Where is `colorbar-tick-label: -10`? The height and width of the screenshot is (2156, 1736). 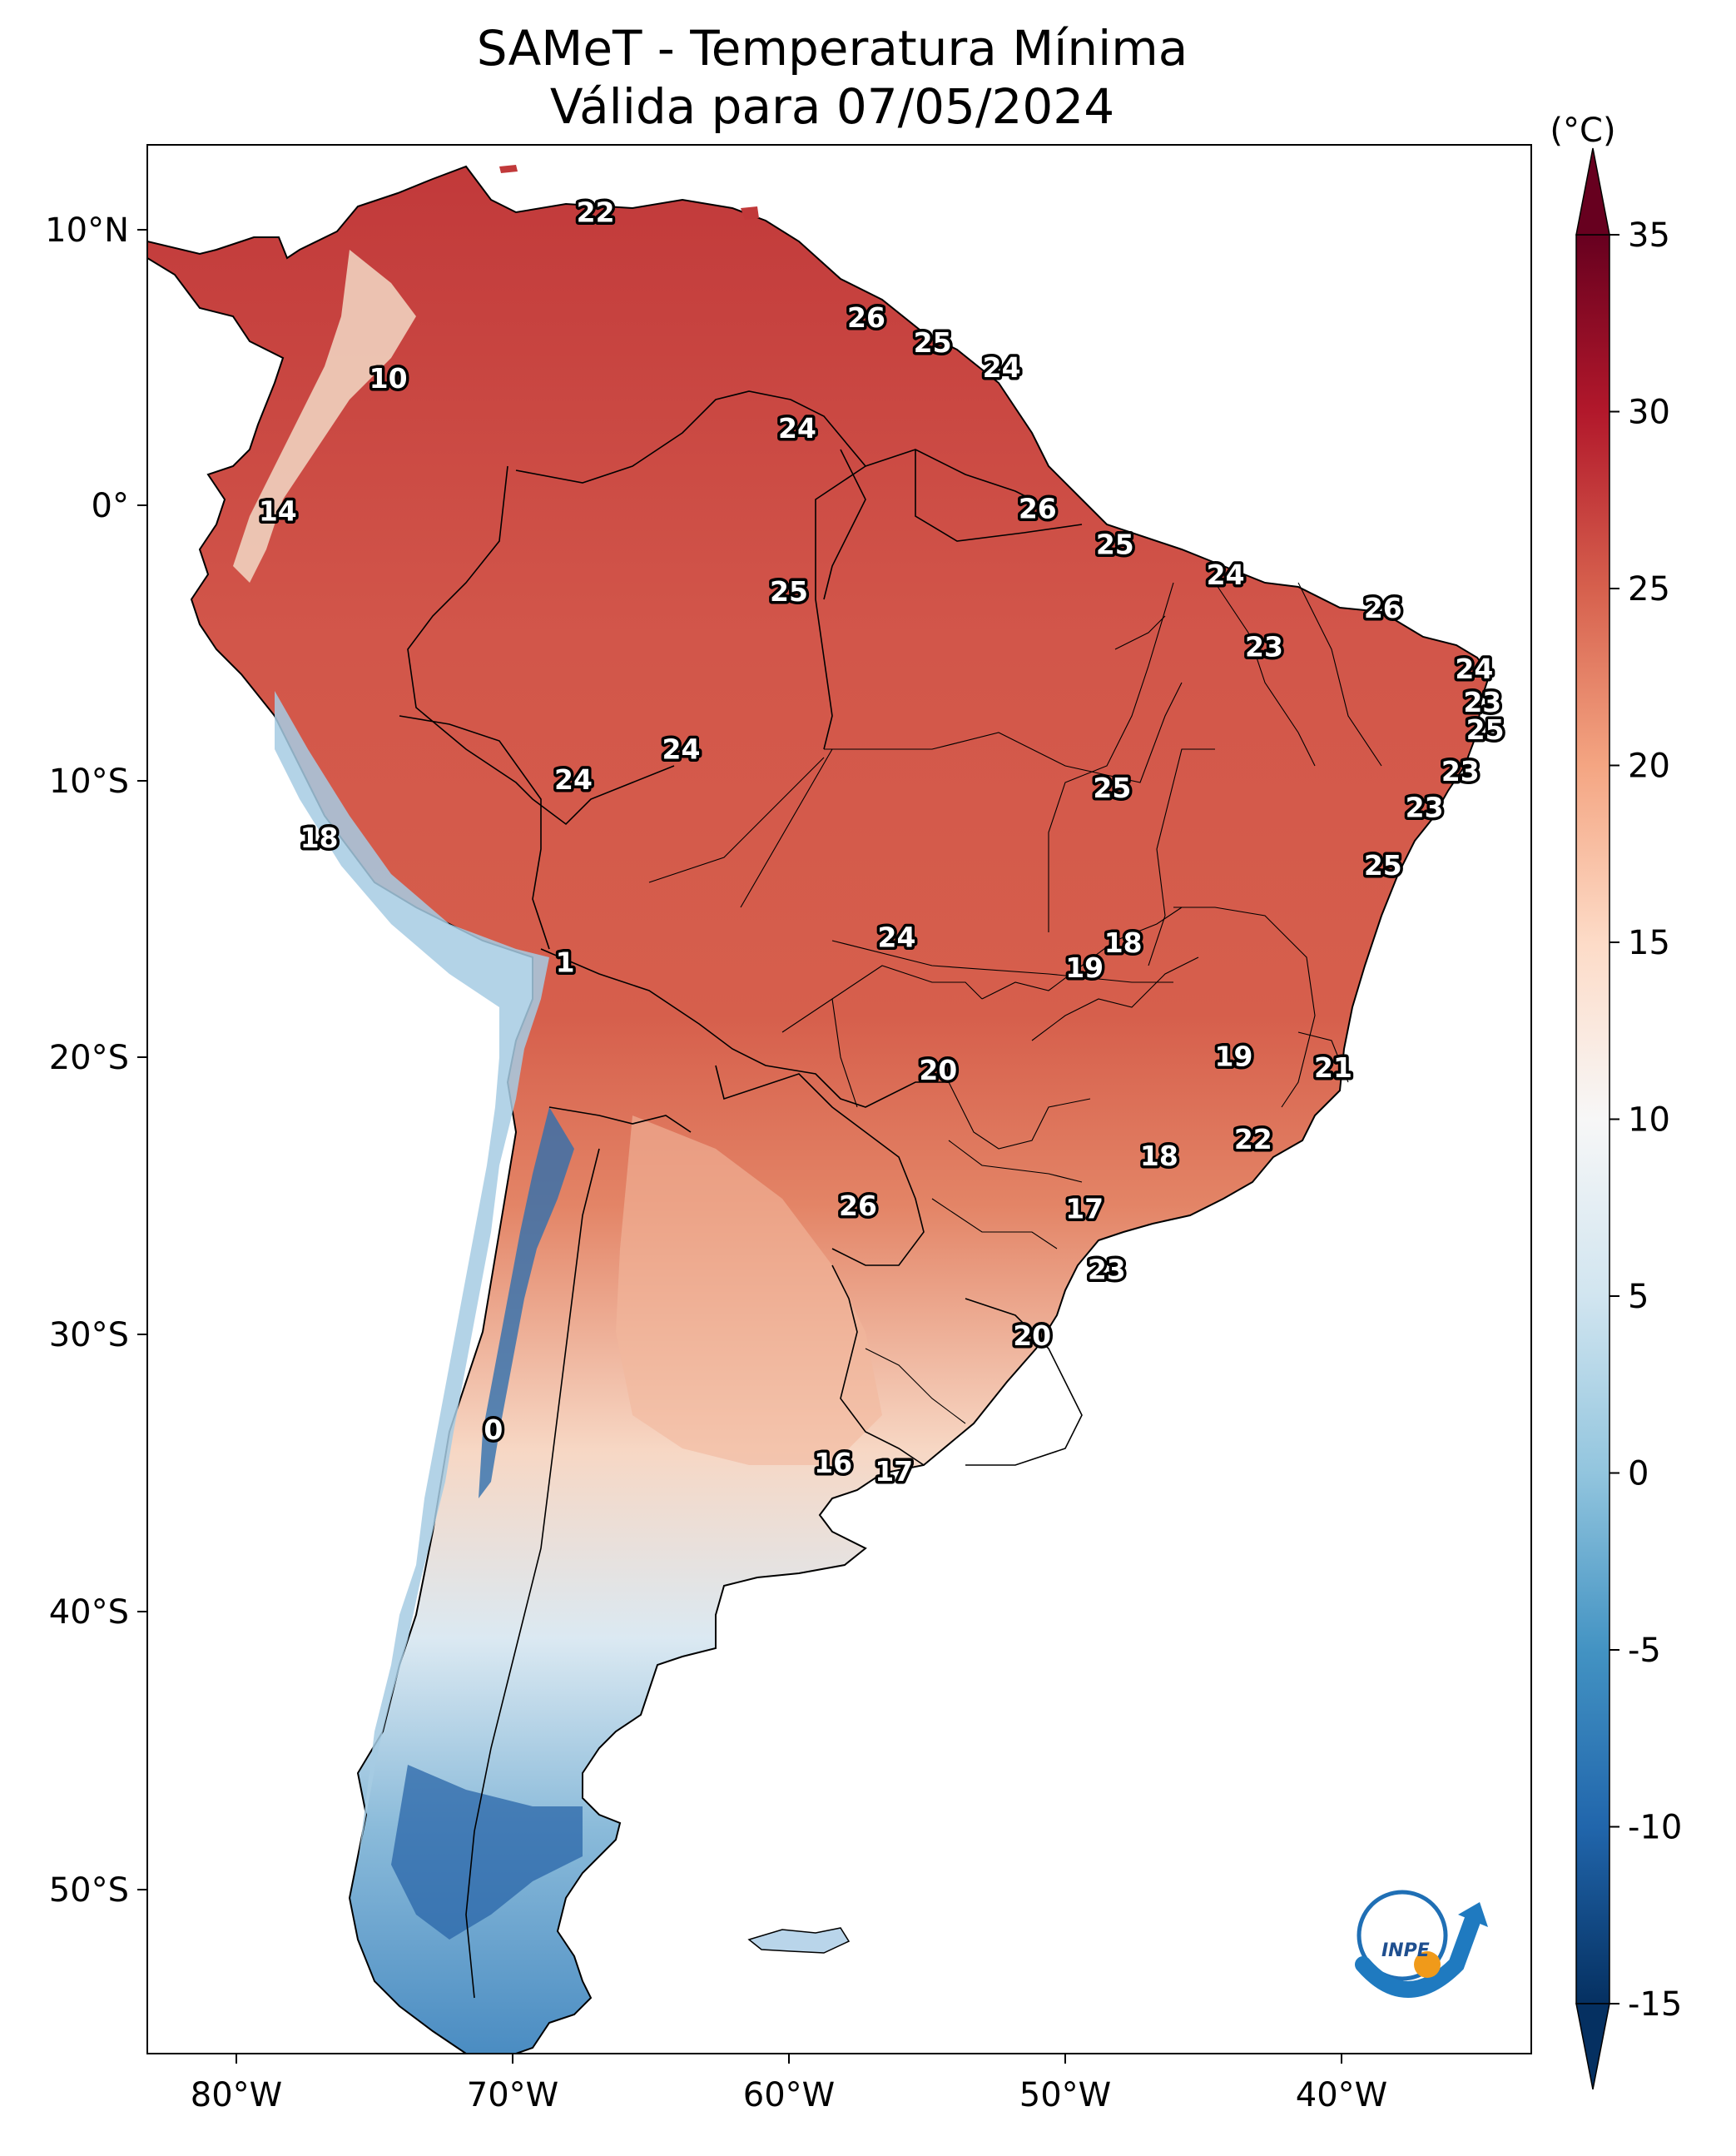 colorbar-tick-label: -10 is located at coordinates (1655, 1828).